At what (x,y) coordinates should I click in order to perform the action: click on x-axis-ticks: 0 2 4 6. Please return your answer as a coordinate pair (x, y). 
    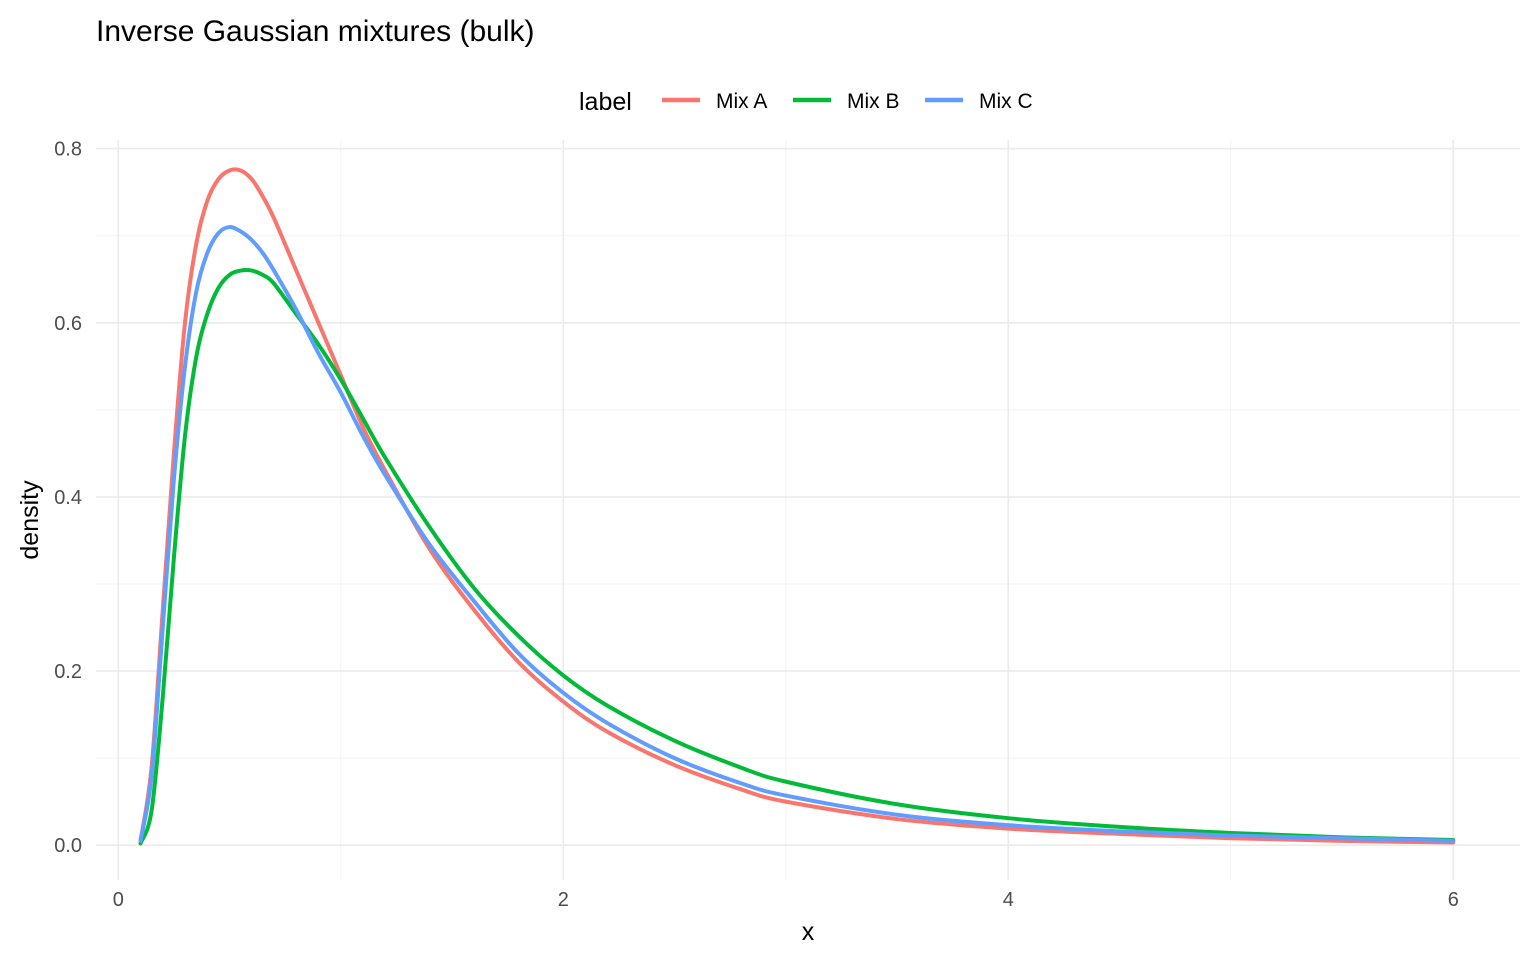
    Looking at the image, I should click on (786, 900).